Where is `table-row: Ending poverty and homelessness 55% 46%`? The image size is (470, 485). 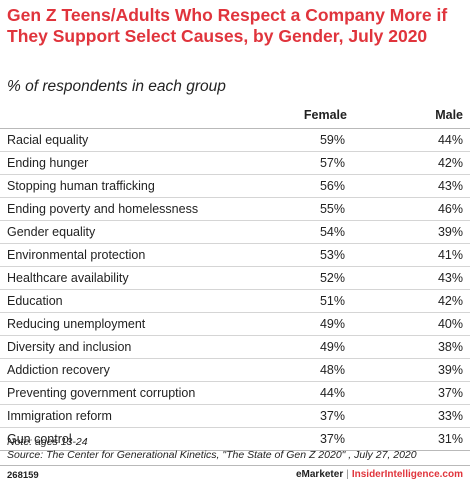 table-row: Ending poverty and homelessness 55% 46% is located at coordinates (235, 209).